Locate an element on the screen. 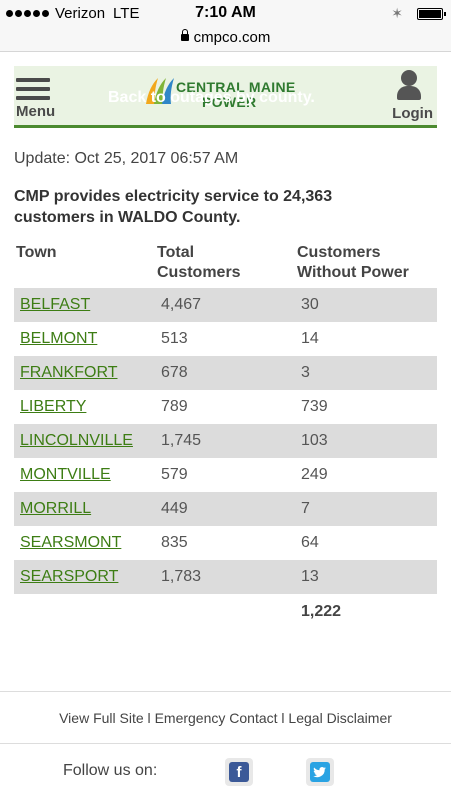 This screenshot has height=800, width=451. signal-strength-icon is located at coordinates (27, 13).